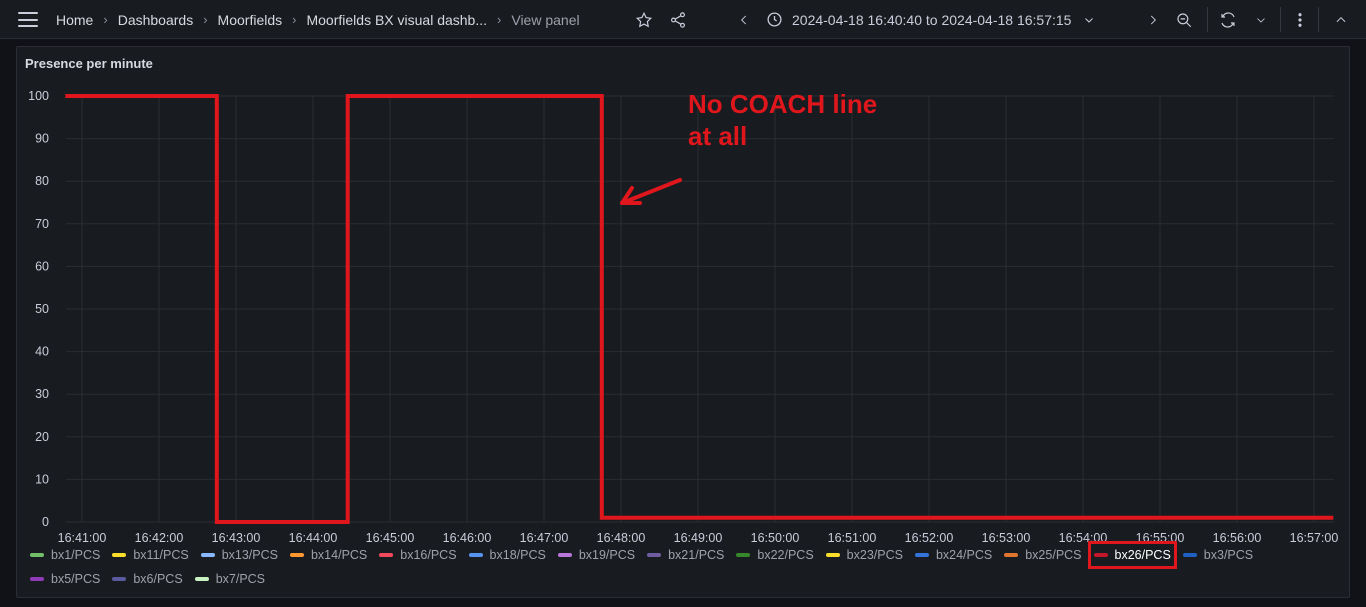 This screenshot has width=1366, height=607. I want to click on legend-item: bx16/PCS, so click(418, 555).